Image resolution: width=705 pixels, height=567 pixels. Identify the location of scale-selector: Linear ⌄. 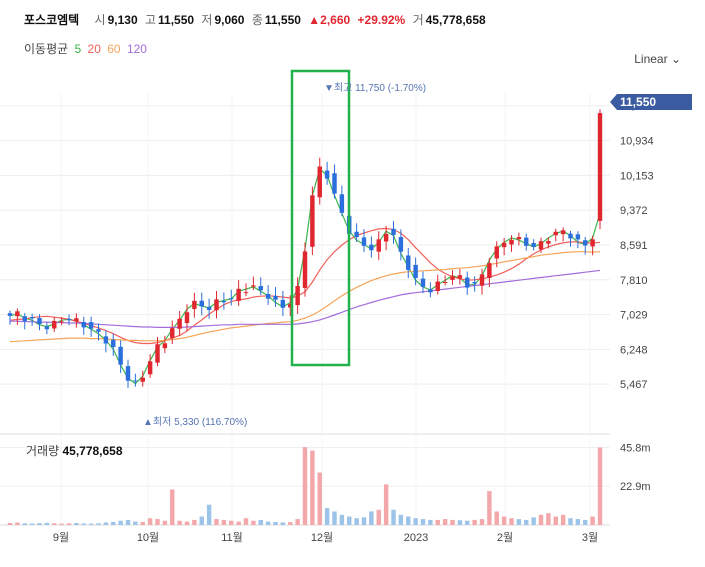
(657, 59).